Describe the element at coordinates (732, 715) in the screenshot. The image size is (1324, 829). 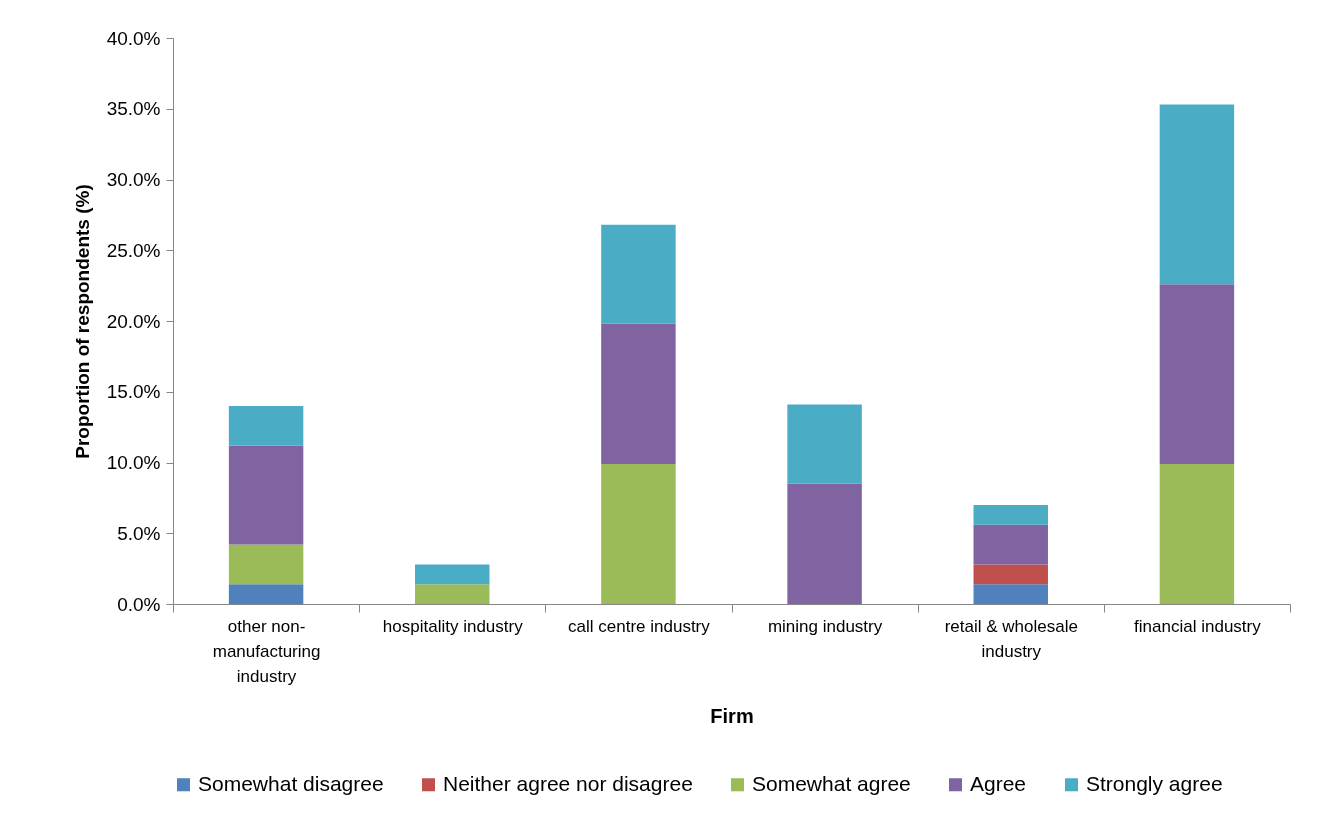
I see `x-axis-title: Firm` at that location.